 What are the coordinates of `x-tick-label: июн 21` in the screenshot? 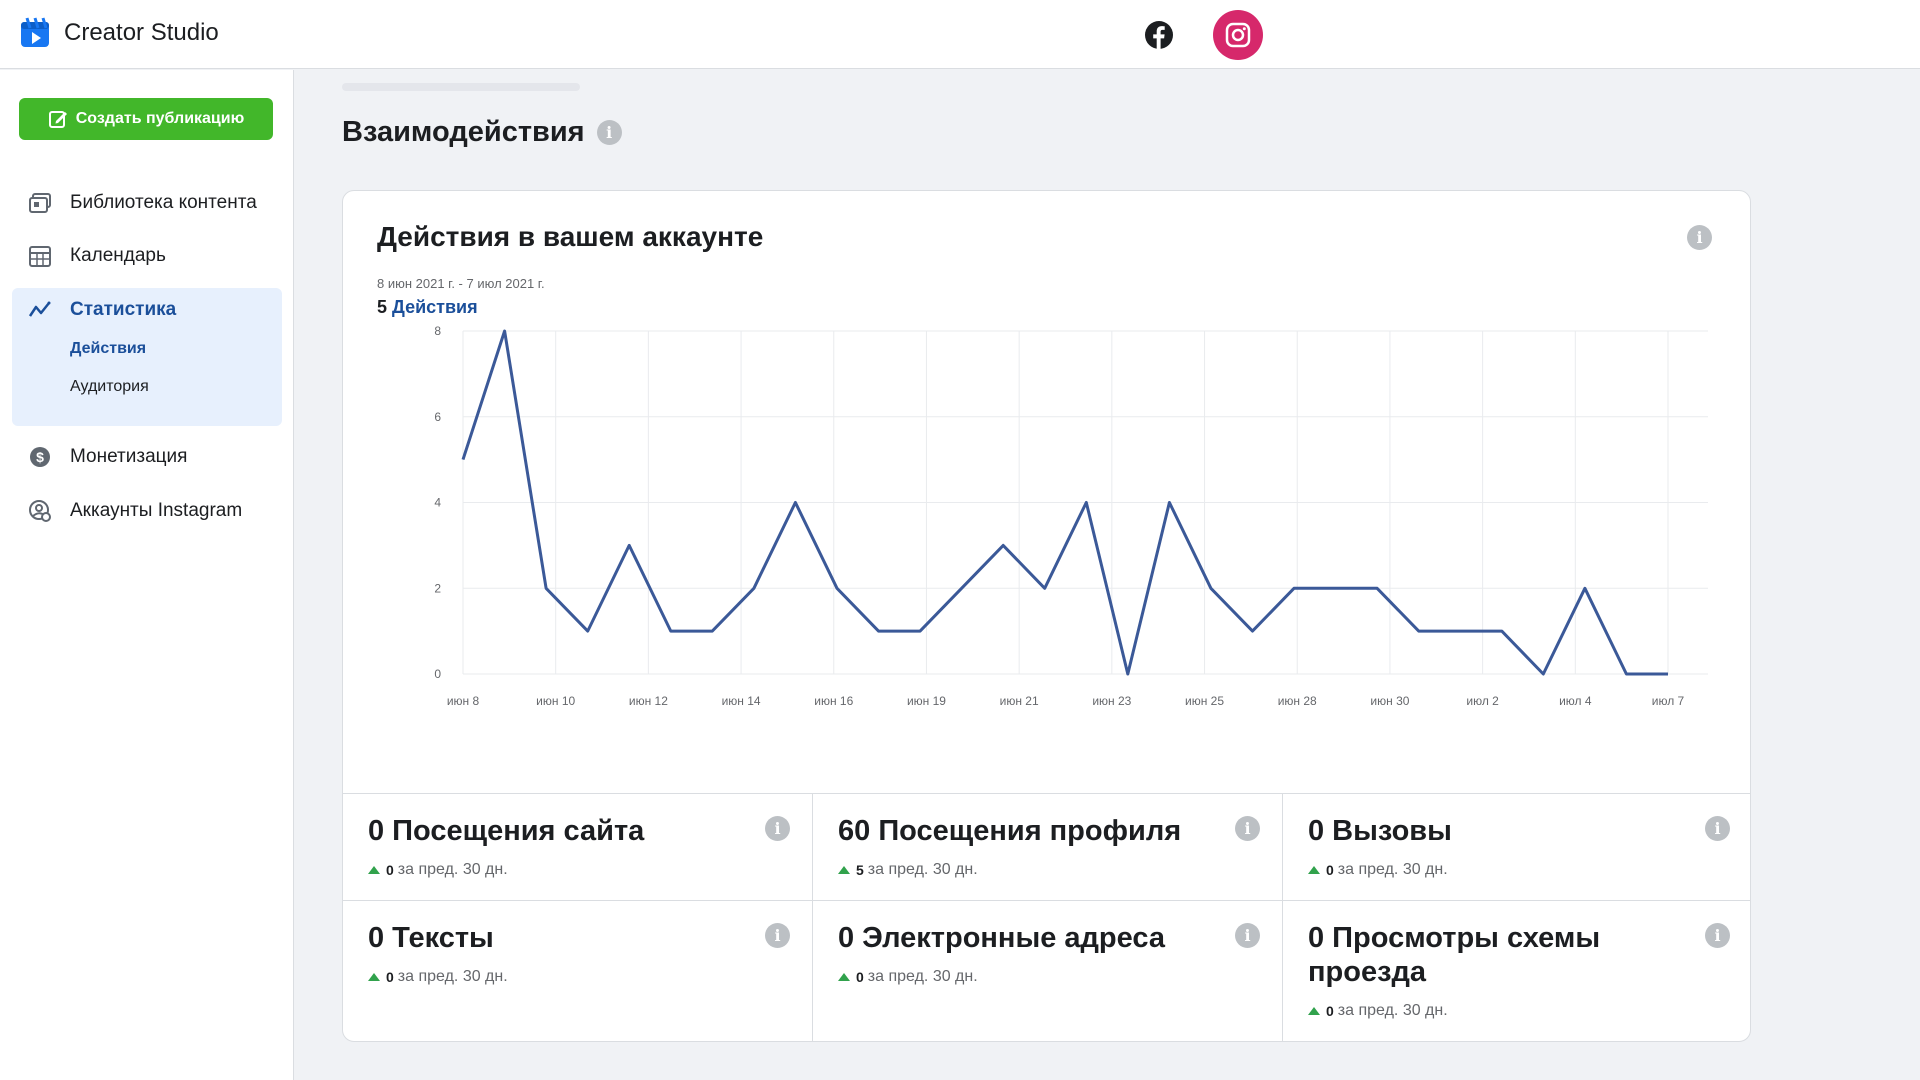 It's located at (1019, 701).